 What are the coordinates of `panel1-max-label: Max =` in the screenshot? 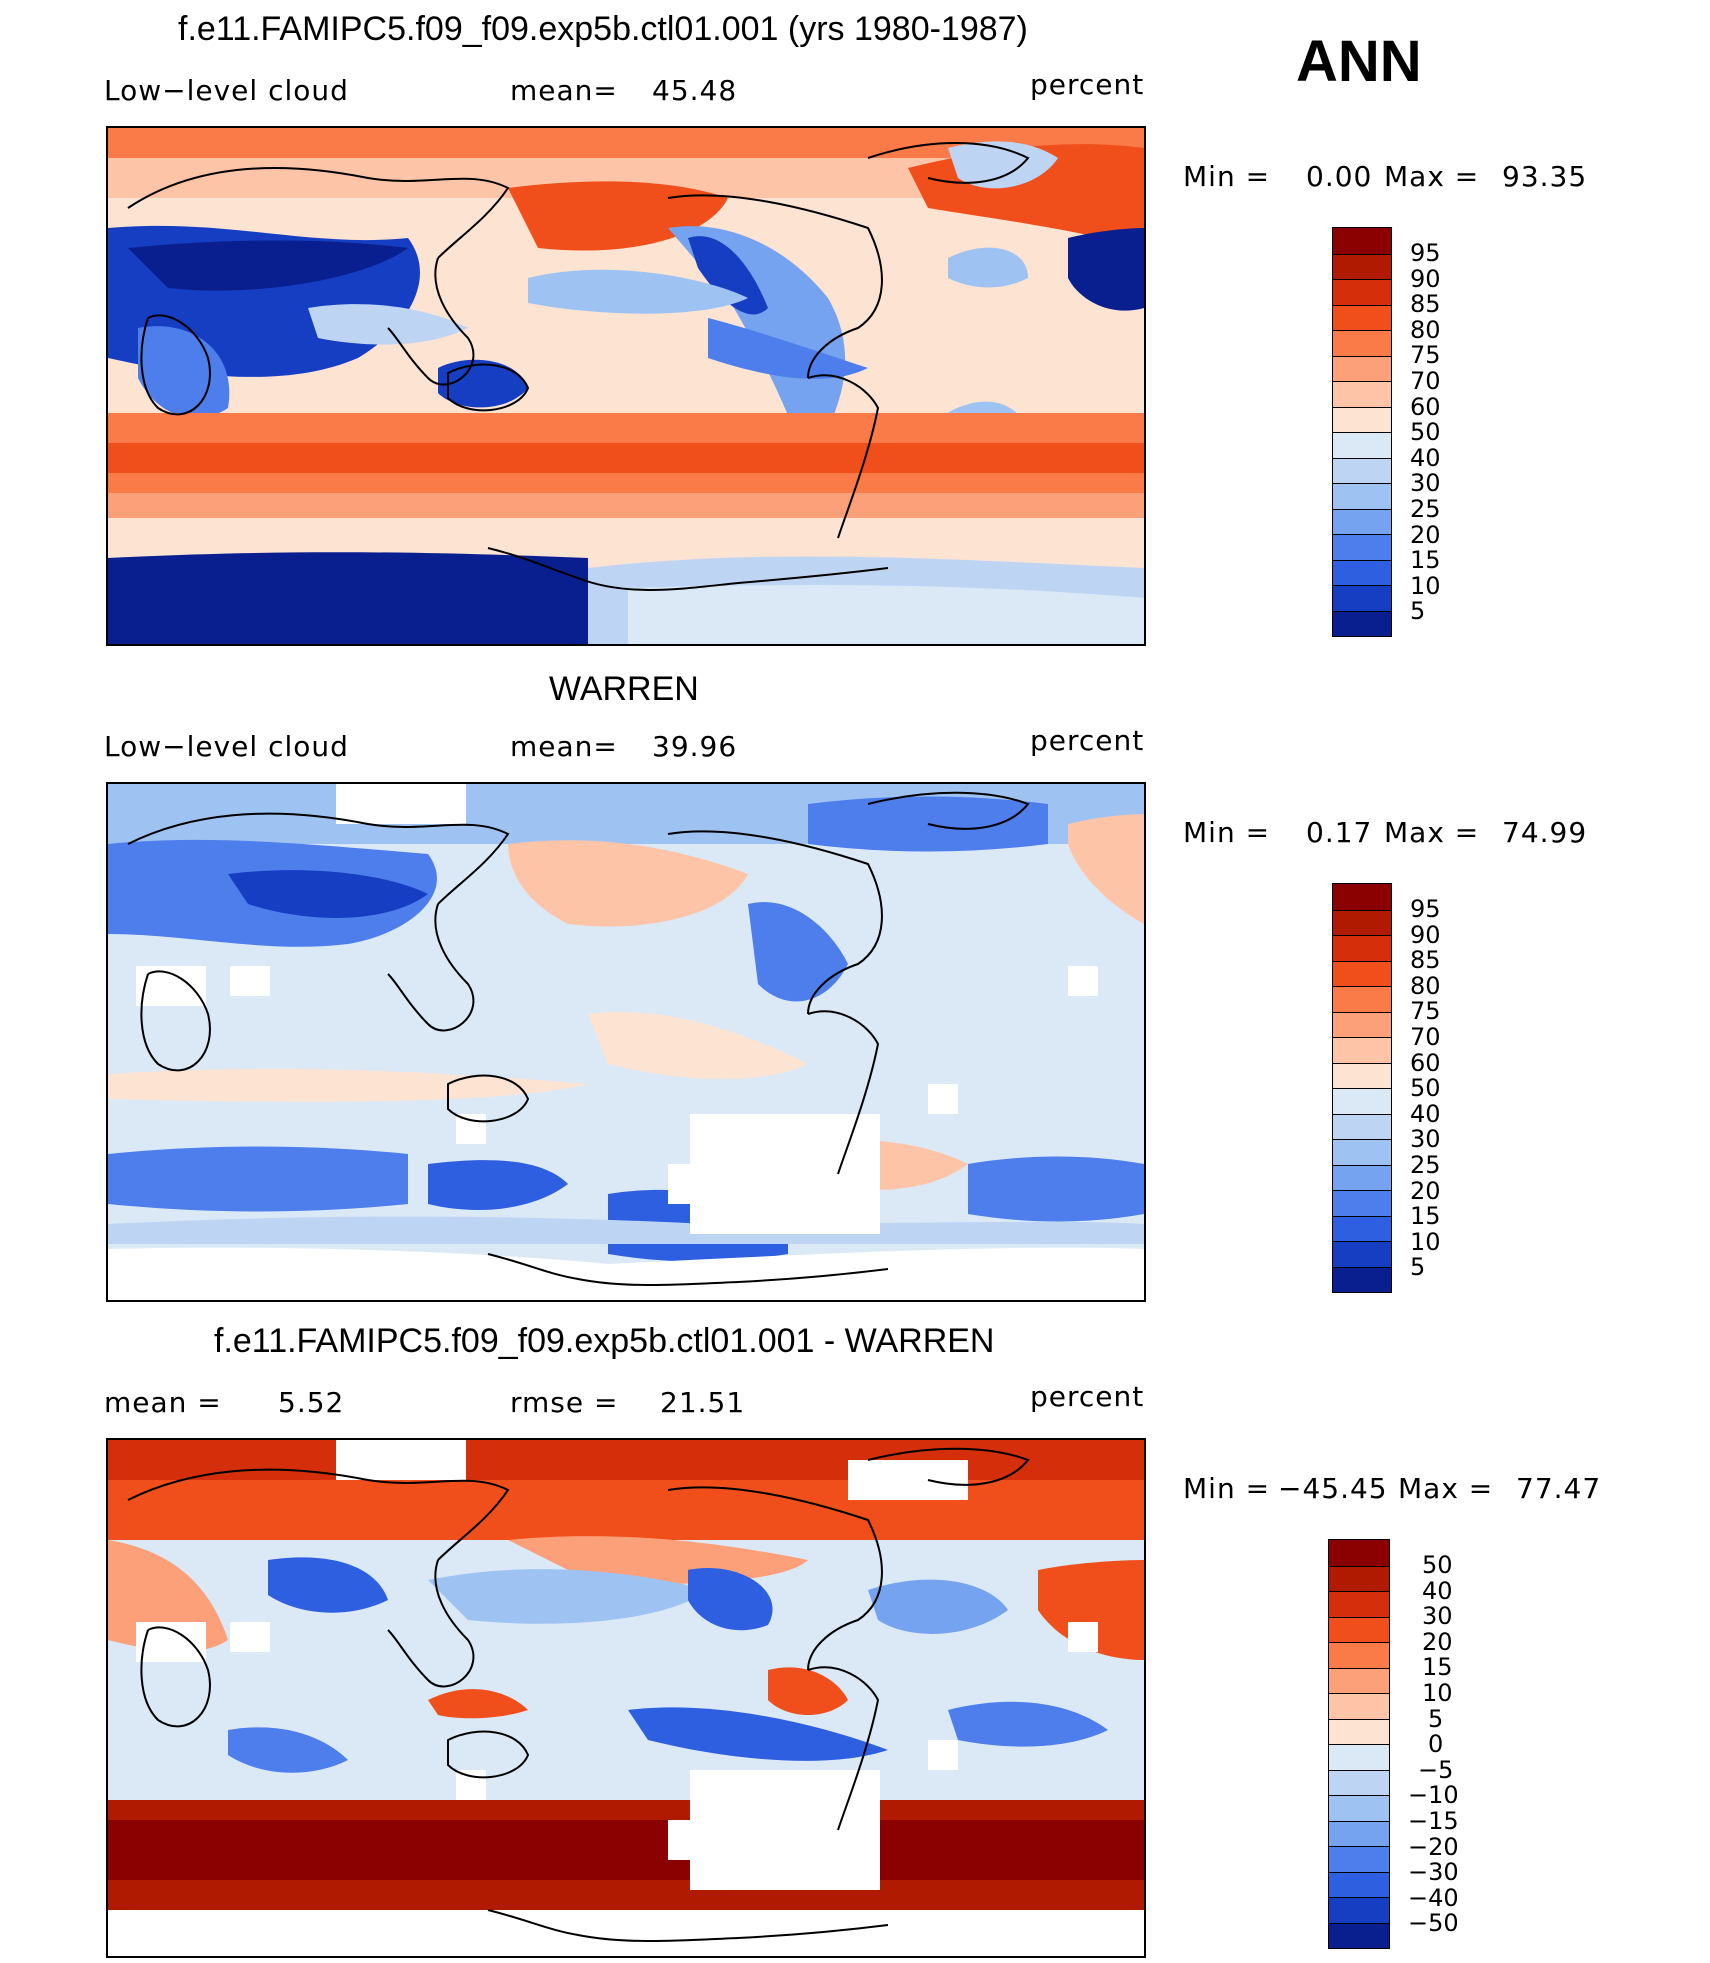 It's located at (1432, 176).